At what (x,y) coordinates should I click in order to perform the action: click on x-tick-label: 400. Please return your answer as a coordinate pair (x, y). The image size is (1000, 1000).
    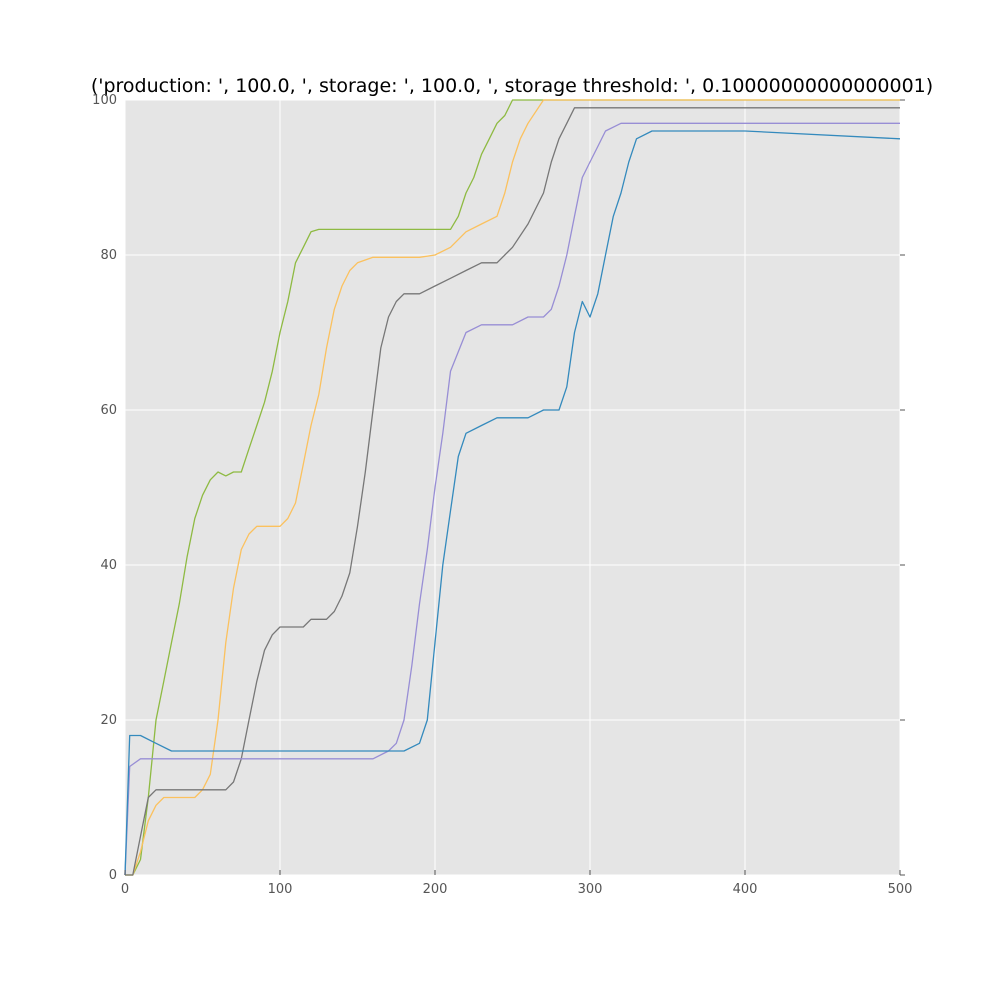
    Looking at the image, I should click on (745, 889).